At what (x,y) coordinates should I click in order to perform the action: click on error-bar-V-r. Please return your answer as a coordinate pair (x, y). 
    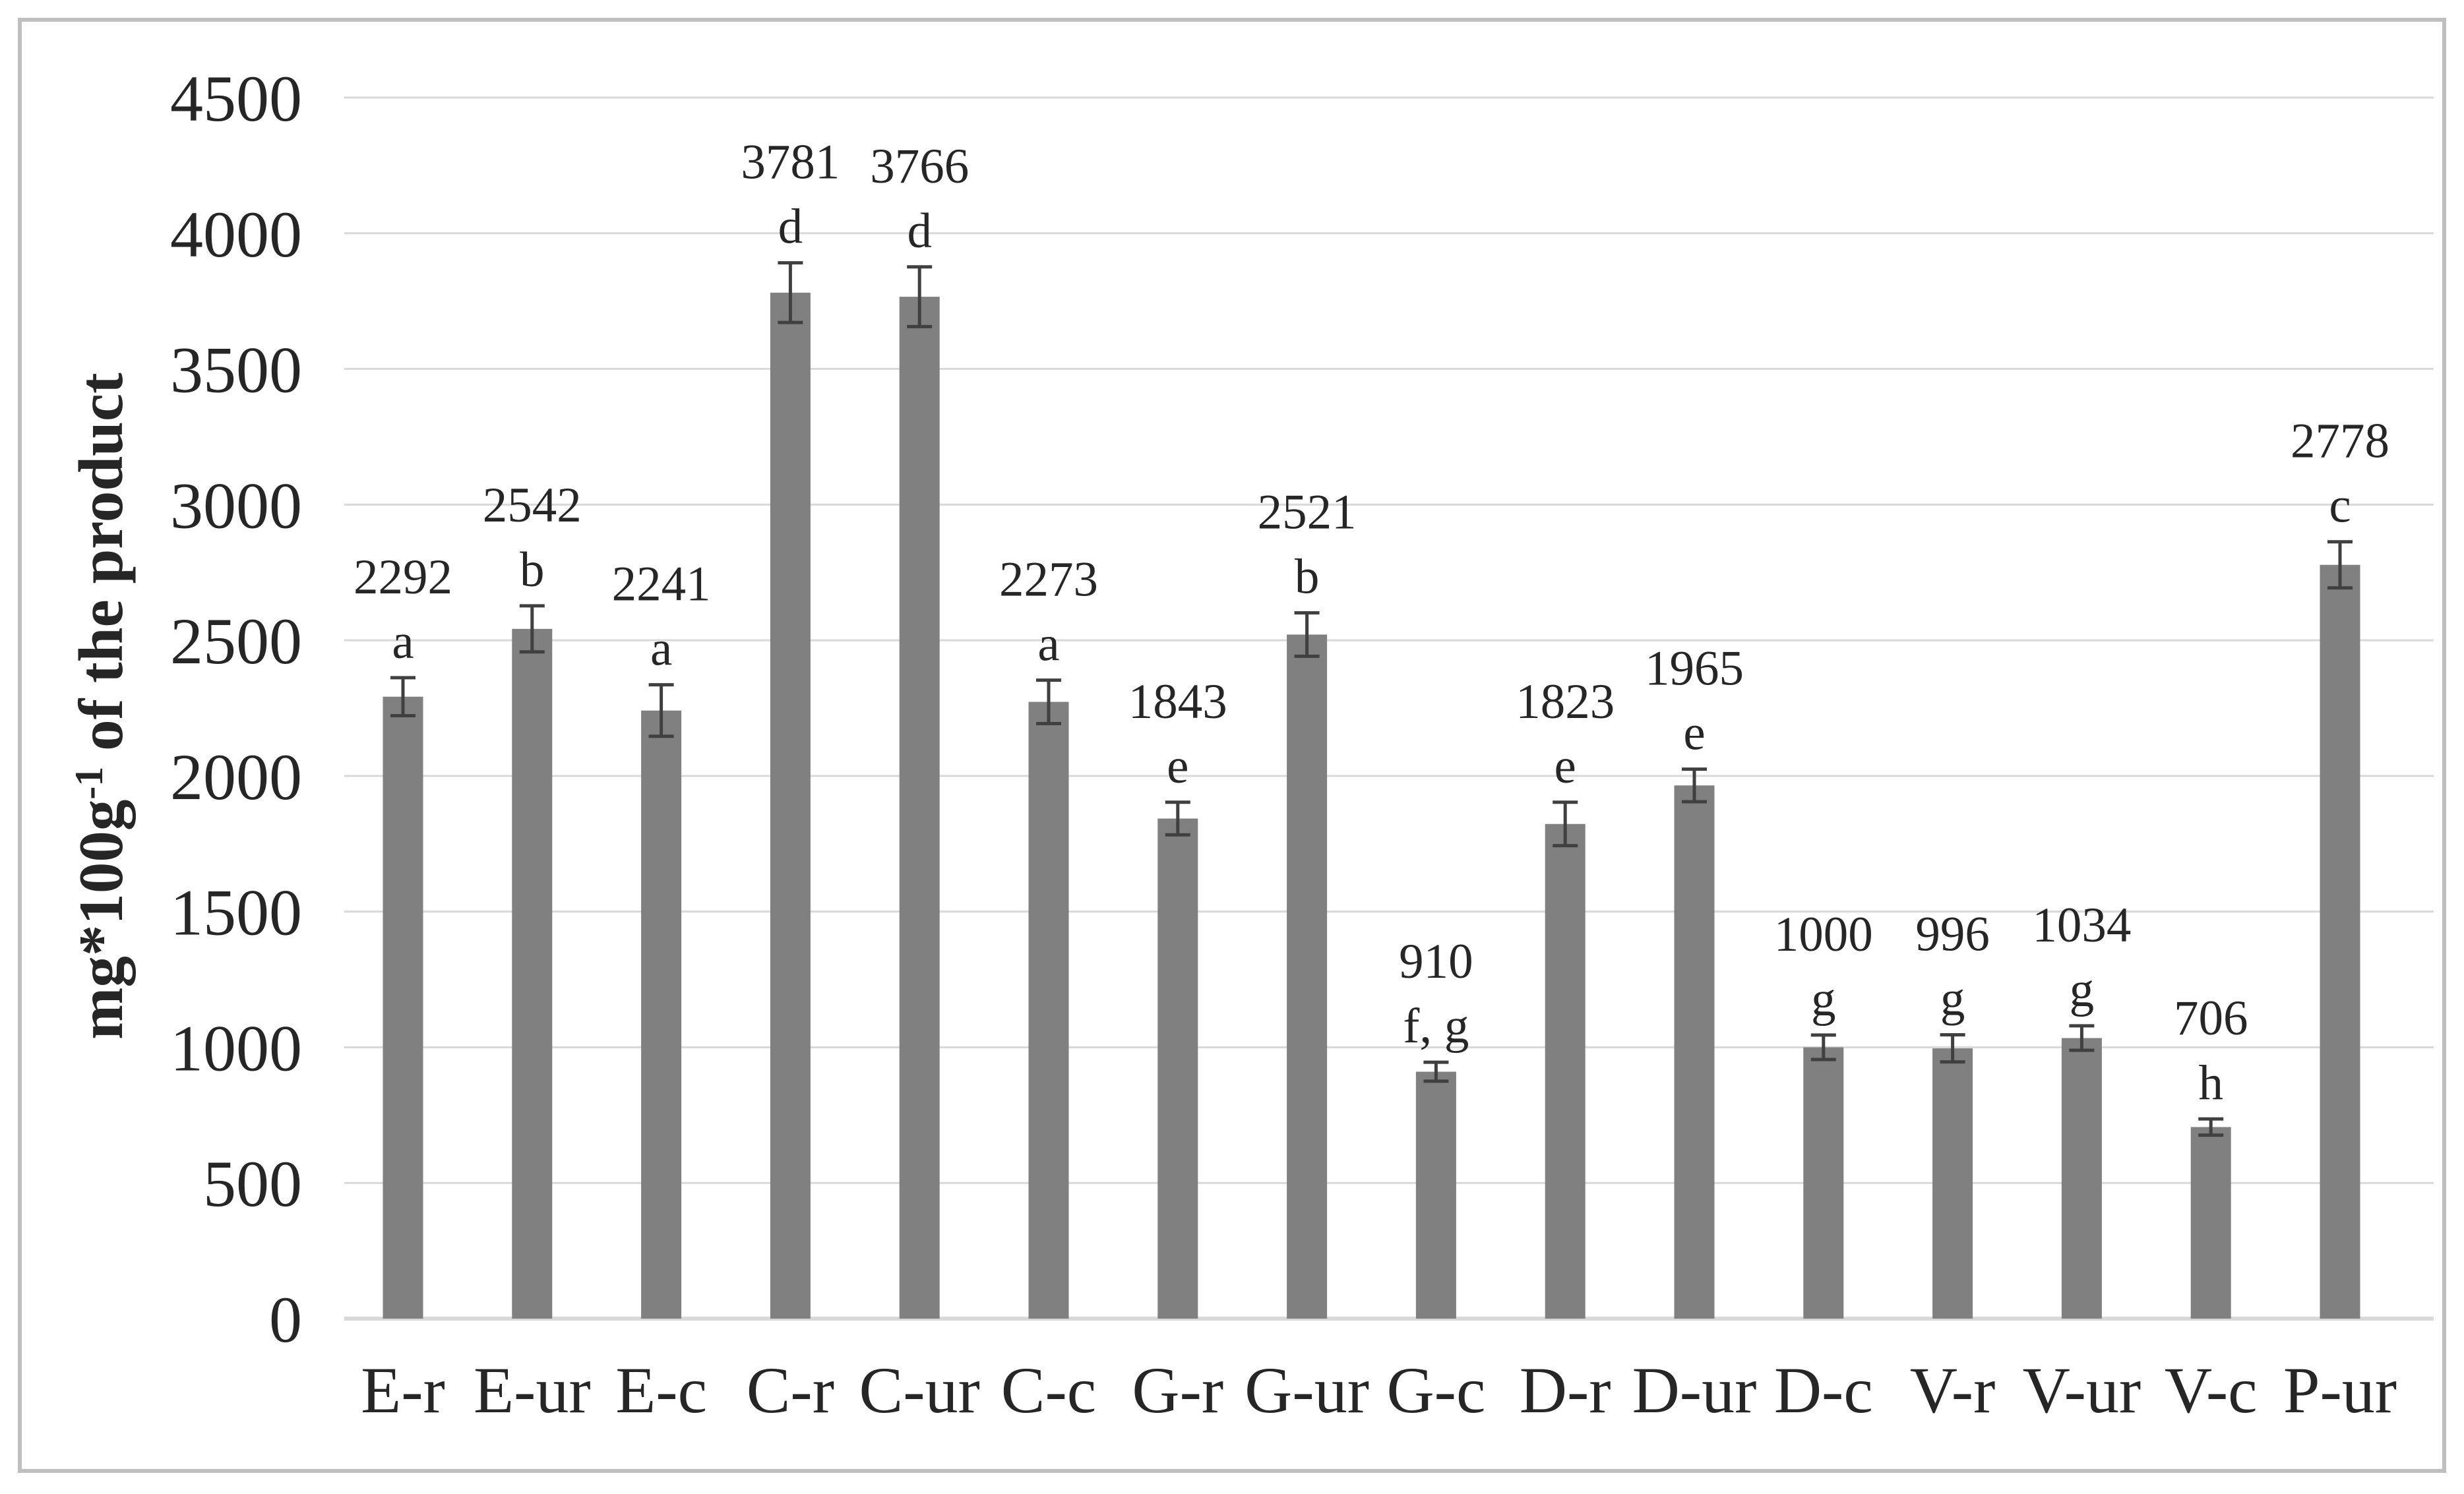
    Looking at the image, I should click on (1952, 1048).